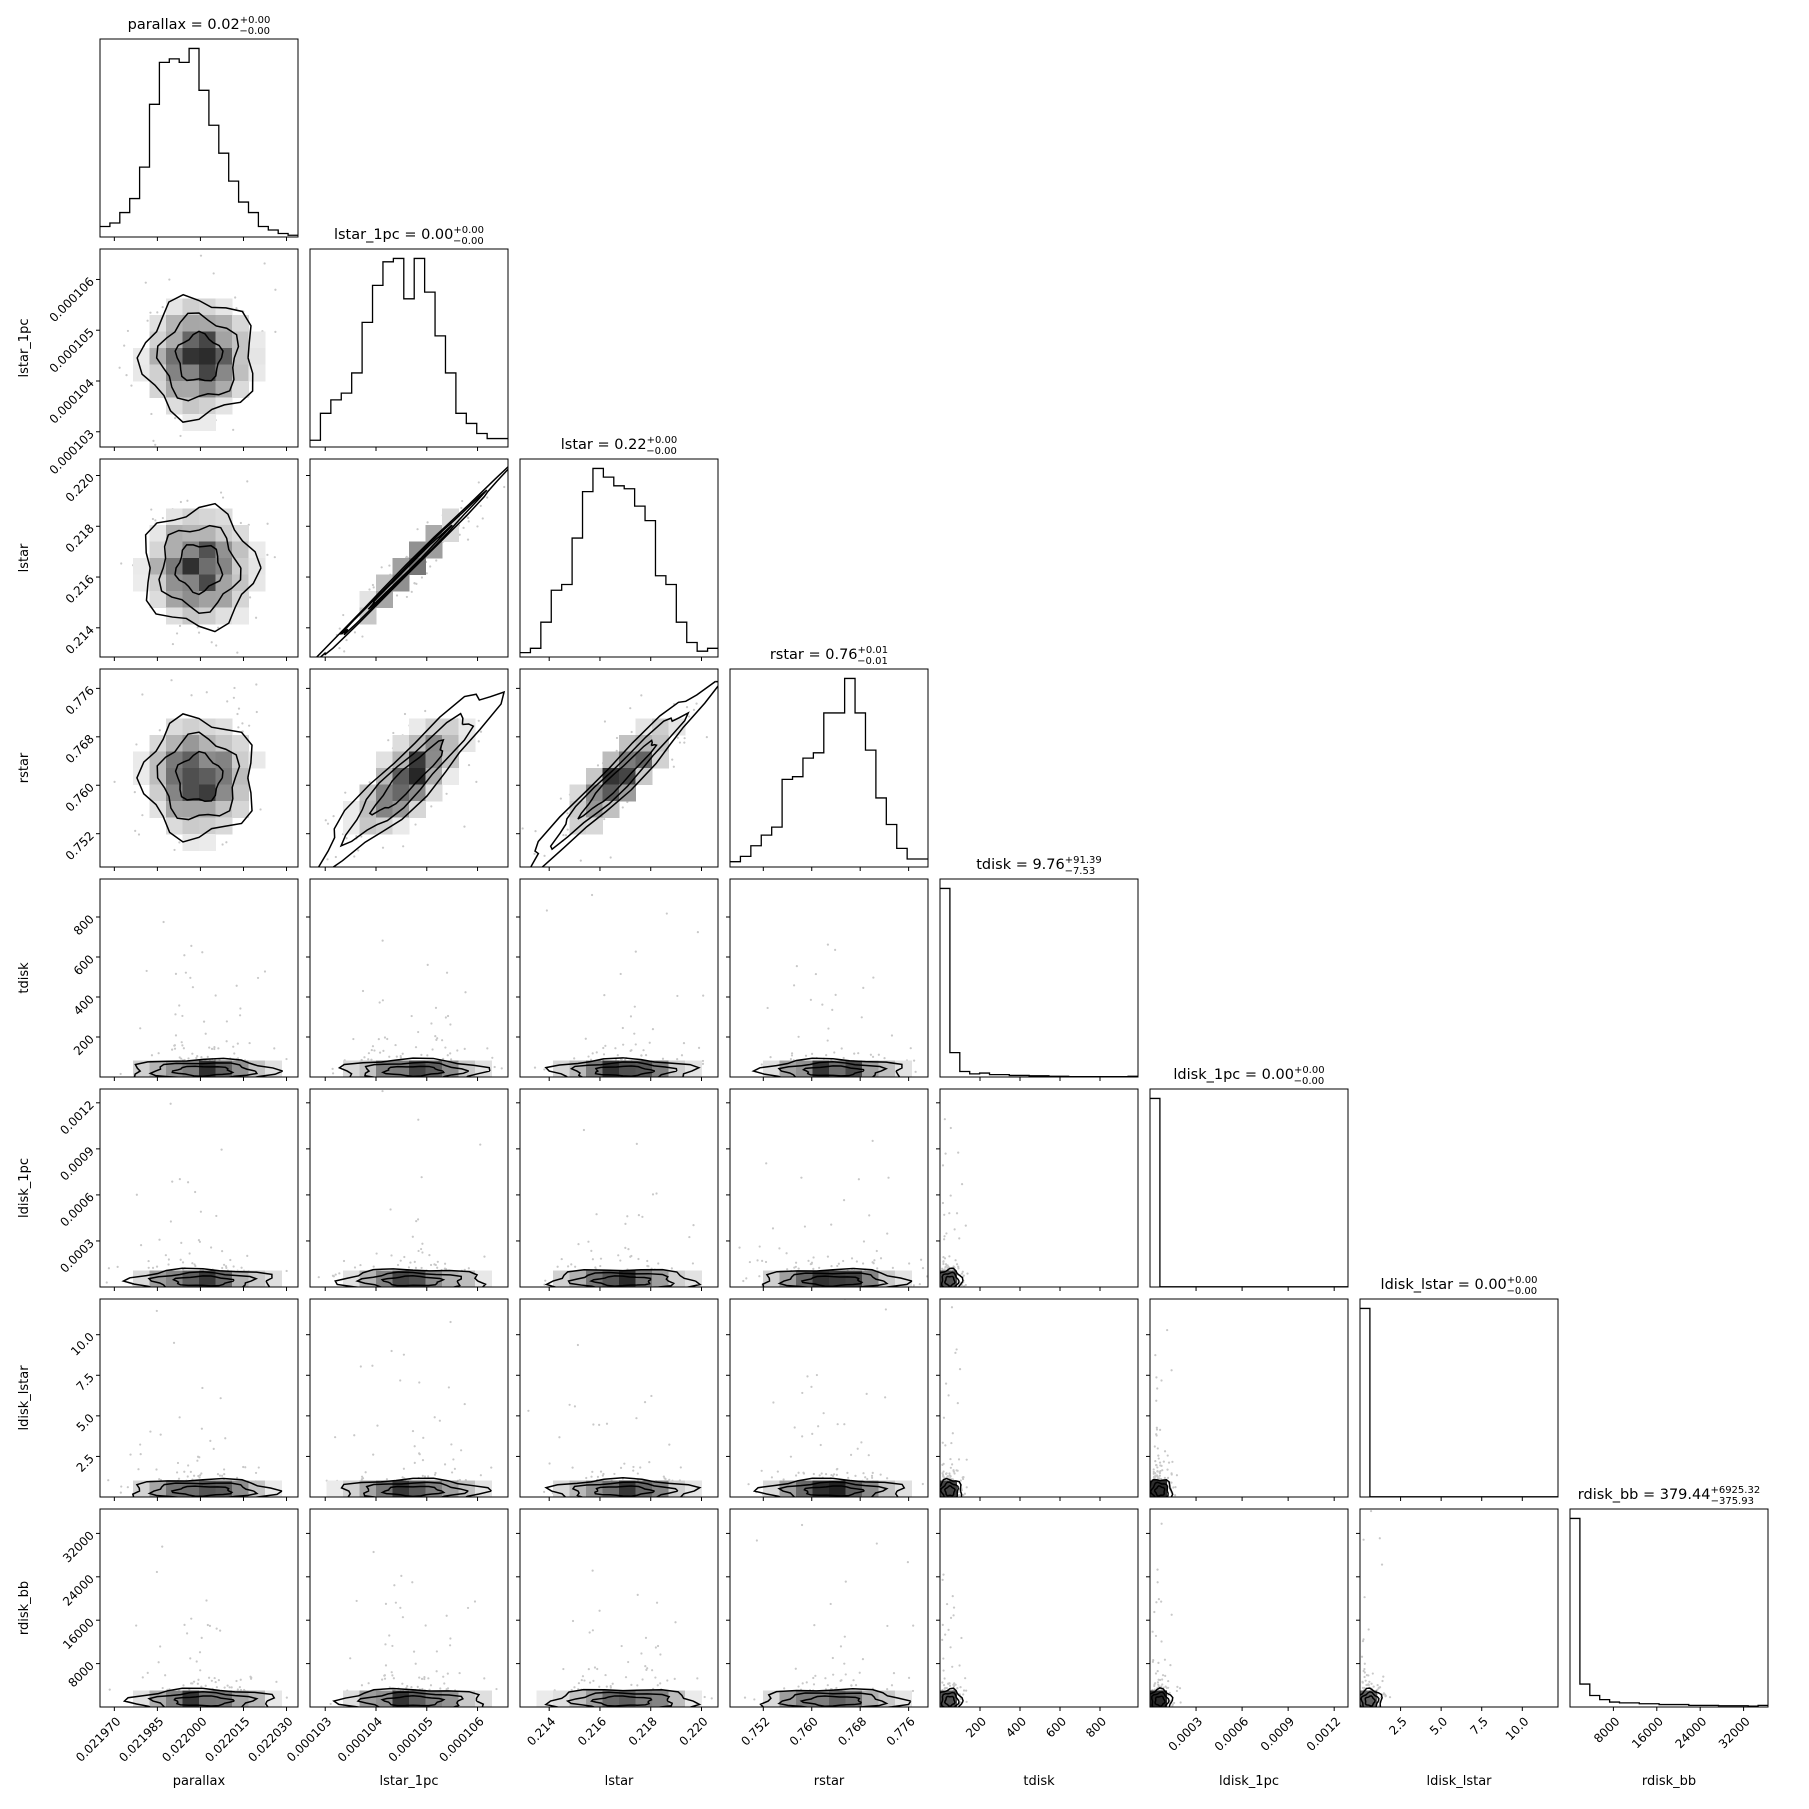  What do you see at coordinates (804, 1731) in the screenshot?
I see `x-tick-label: 0.760` at bounding box center [804, 1731].